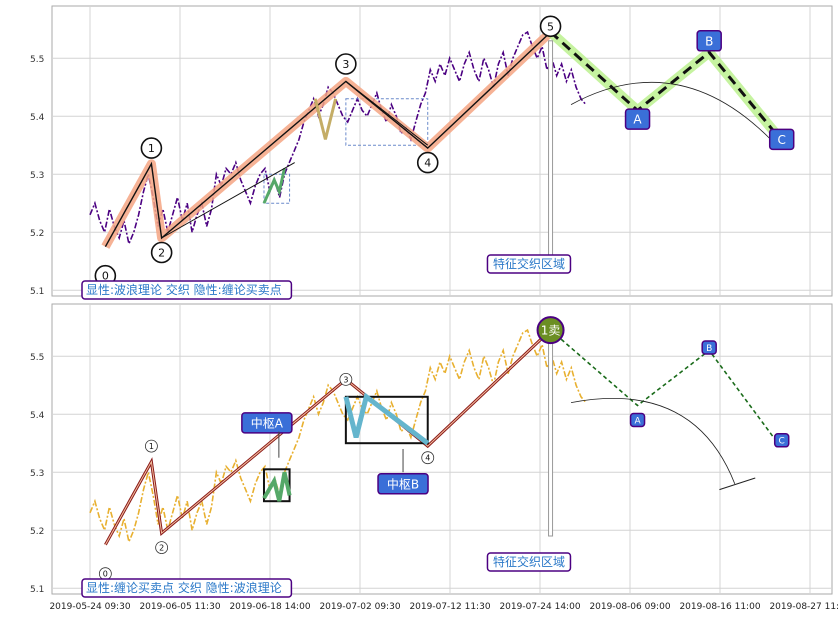 The width and height of the screenshot is (839, 621). I want to click on center-b-box, so click(386, 420).